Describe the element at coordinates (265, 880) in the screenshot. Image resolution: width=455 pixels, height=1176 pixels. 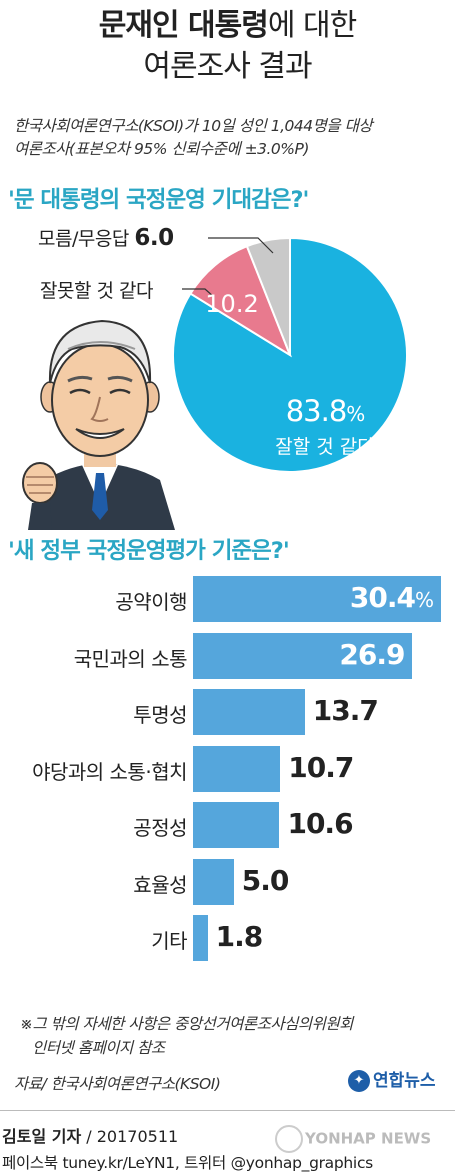
I see `bar-value-label: 5.0` at that location.